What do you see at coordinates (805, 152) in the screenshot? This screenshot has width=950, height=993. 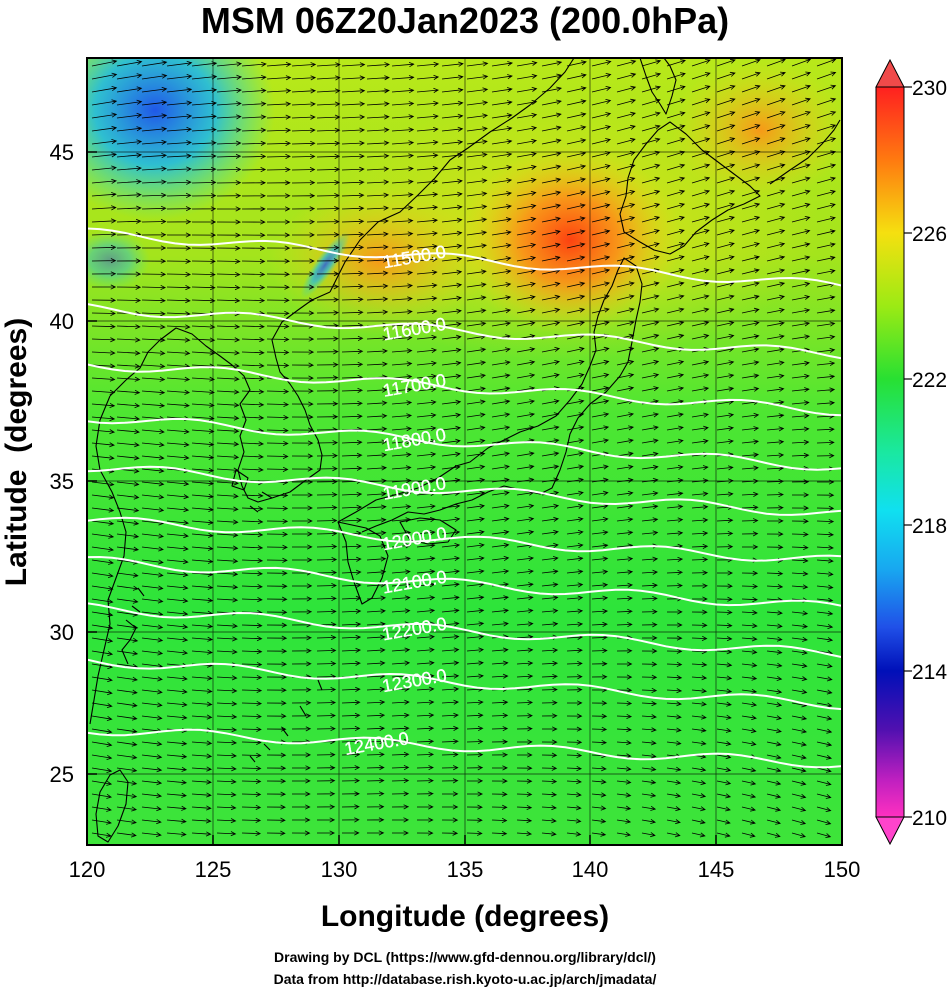 I see `coastline-kurils` at bounding box center [805, 152].